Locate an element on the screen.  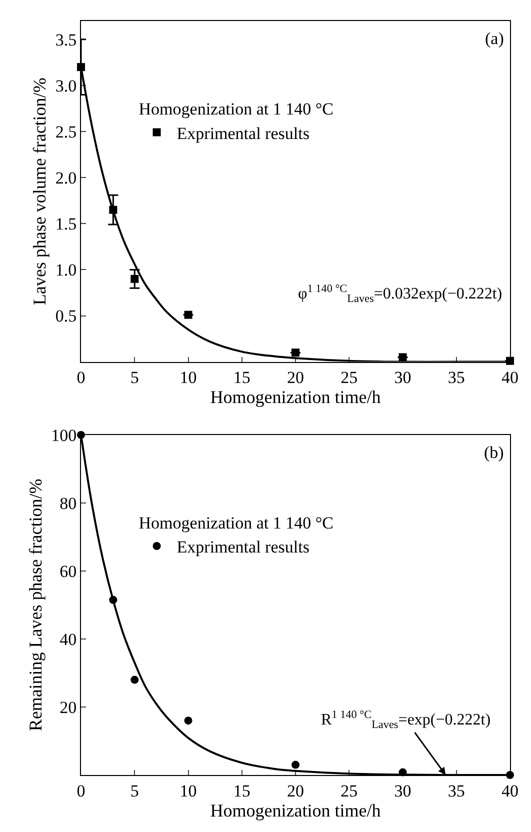
y-axis-title: Laves phase volume fraction/% is located at coordinates (40, 192).